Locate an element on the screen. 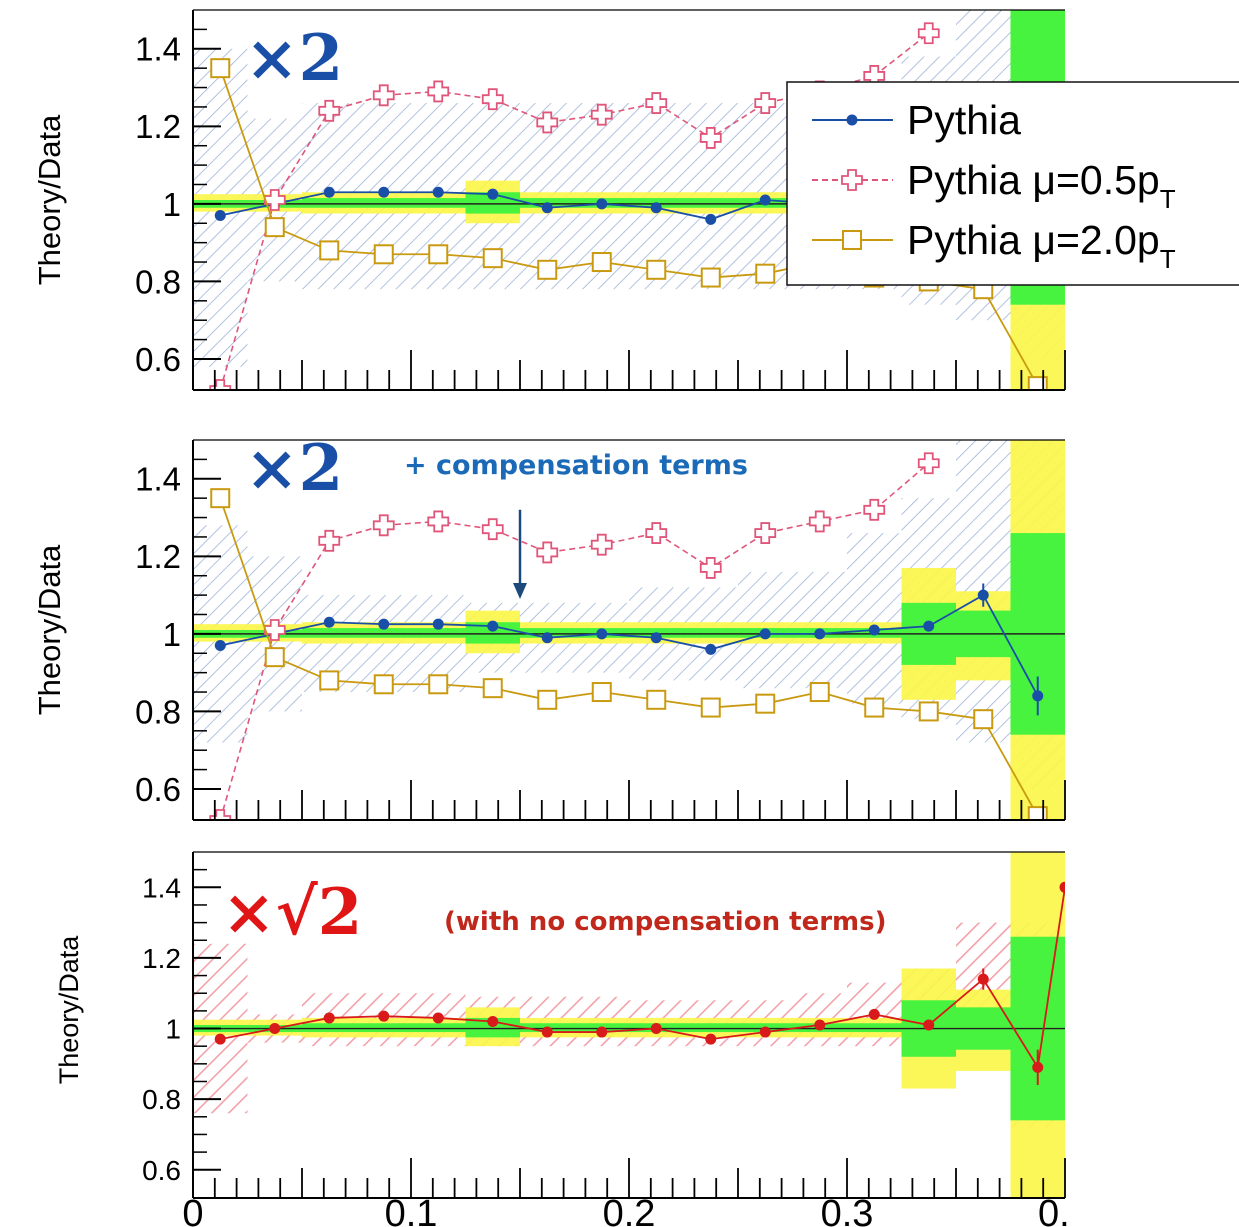 The image size is (1239, 1227). x-tick-label-edge: 0. is located at coordinates (1054, 1210).